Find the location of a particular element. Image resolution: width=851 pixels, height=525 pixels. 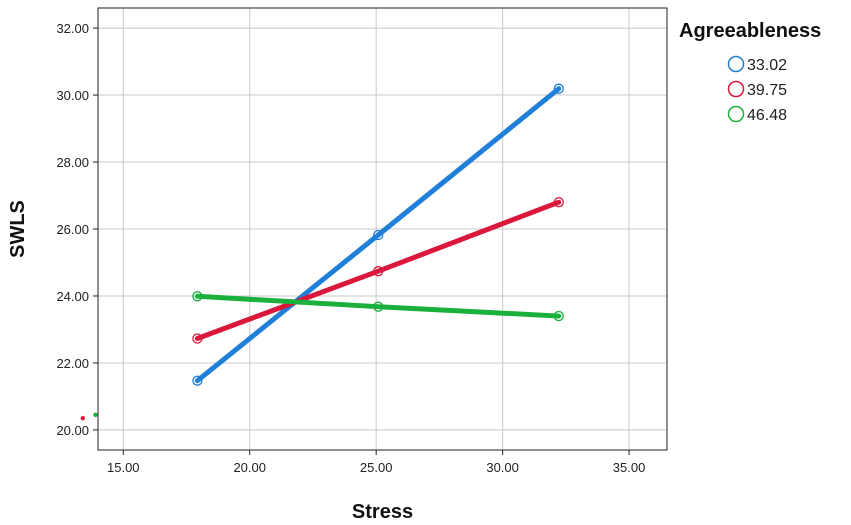

y-tick-label: 22.00 is located at coordinates (72, 363).